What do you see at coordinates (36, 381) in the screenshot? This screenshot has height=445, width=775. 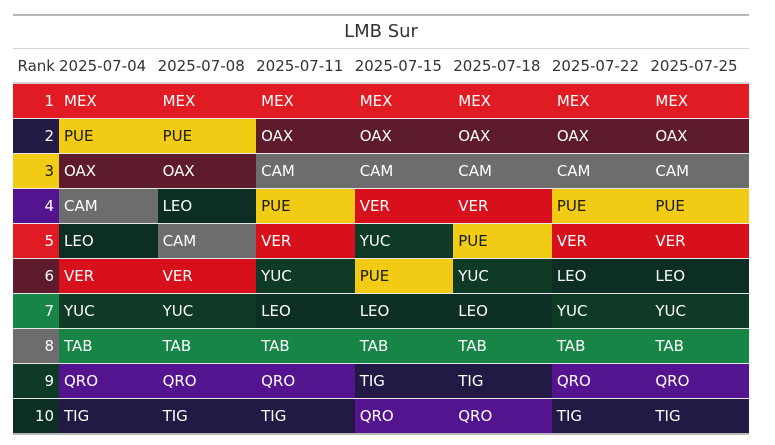 I see `rank-cell: 9` at bounding box center [36, 381].